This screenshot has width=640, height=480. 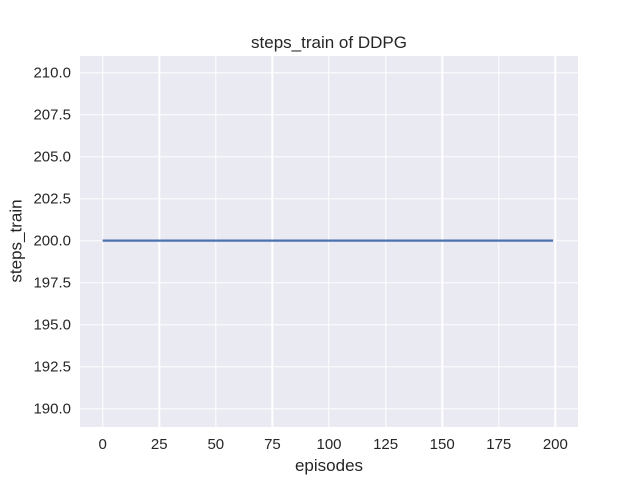 I want to click on x-axis-label: episodes, so click(x=329, y=465).